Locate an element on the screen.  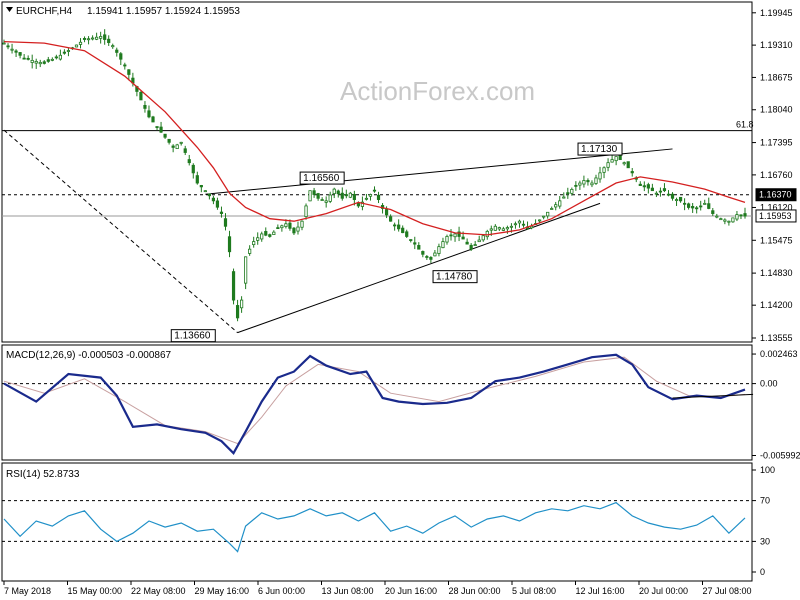
price-tick-label: 1.18040 is located at coordinates (776, 110).